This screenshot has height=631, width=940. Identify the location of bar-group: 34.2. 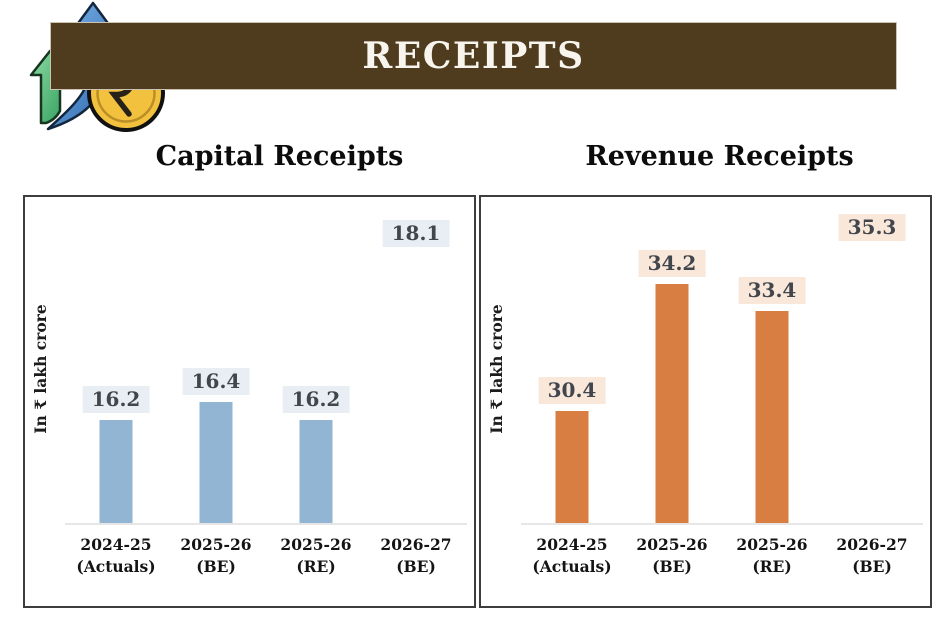
(672, 360).